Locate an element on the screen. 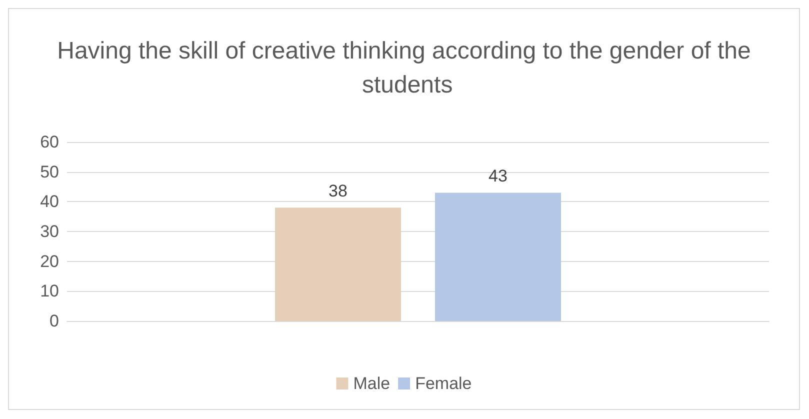 The image size is (809, 419). y-tick-label: 10 is located at coordinates (49, 291).